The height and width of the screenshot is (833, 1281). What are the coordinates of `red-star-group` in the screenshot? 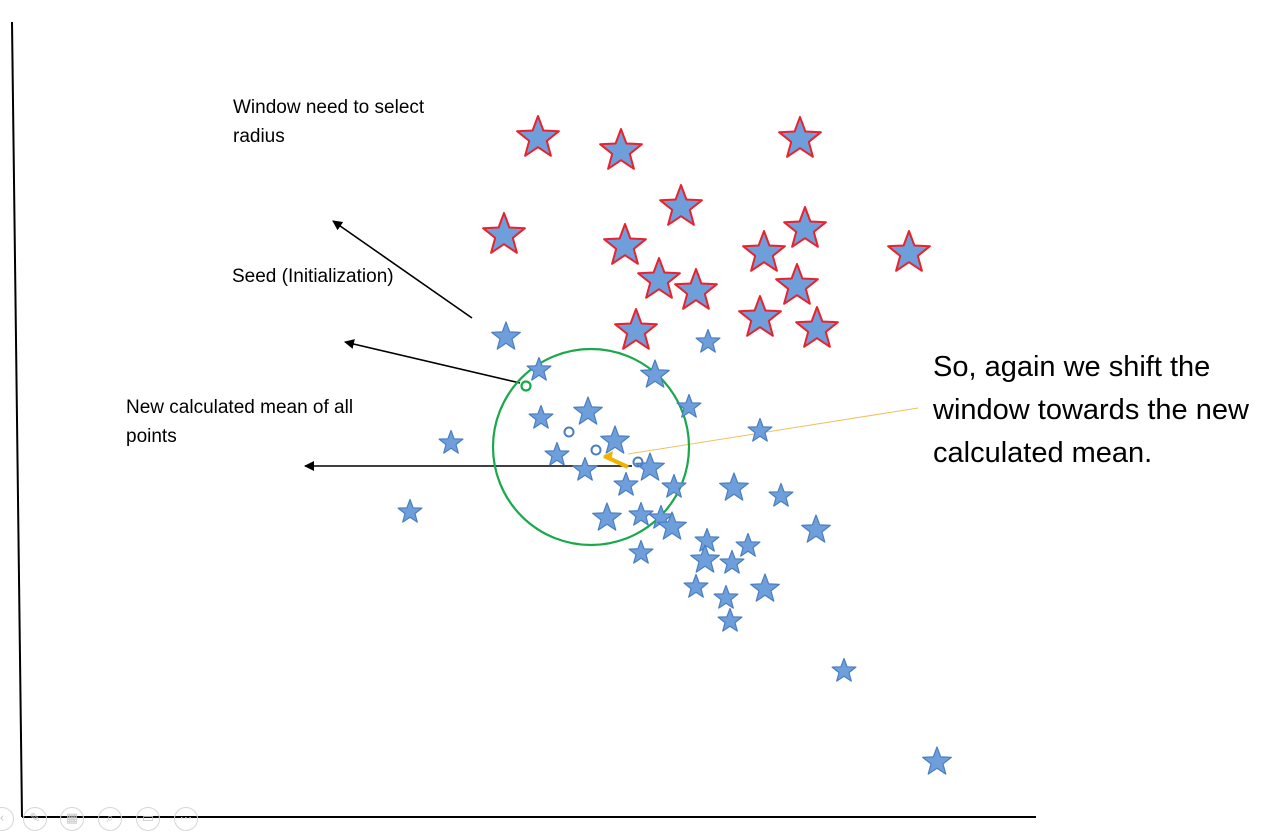 It's located at (706, 232).